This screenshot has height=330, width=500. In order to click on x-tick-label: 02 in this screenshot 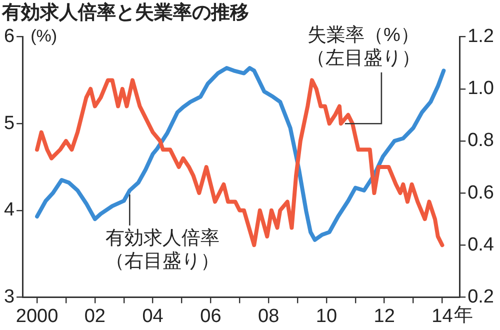, I will do `click(95, 316)`.